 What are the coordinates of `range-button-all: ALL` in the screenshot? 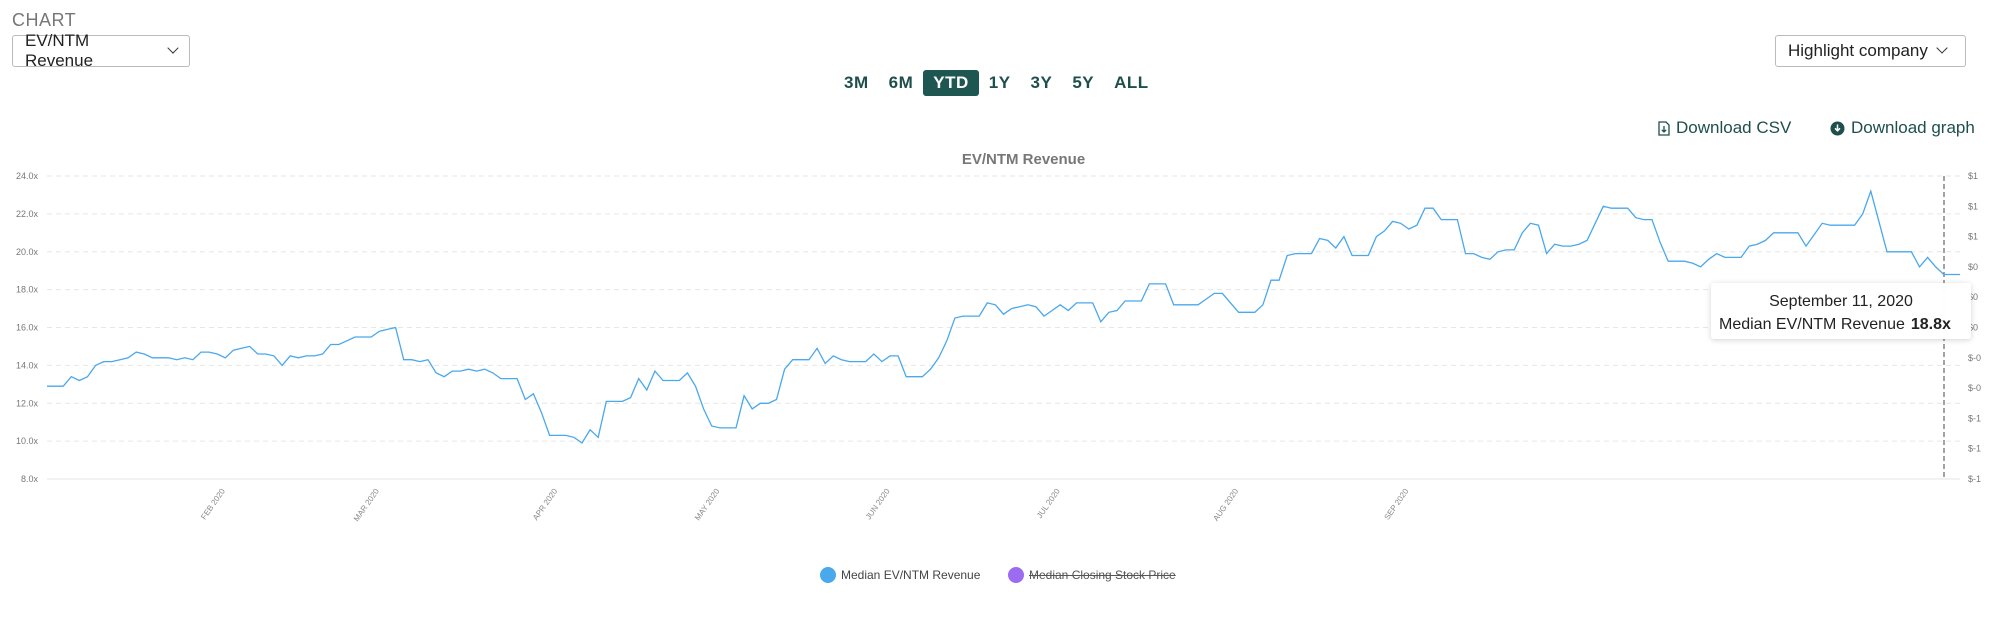 It's located at (1131, 82).